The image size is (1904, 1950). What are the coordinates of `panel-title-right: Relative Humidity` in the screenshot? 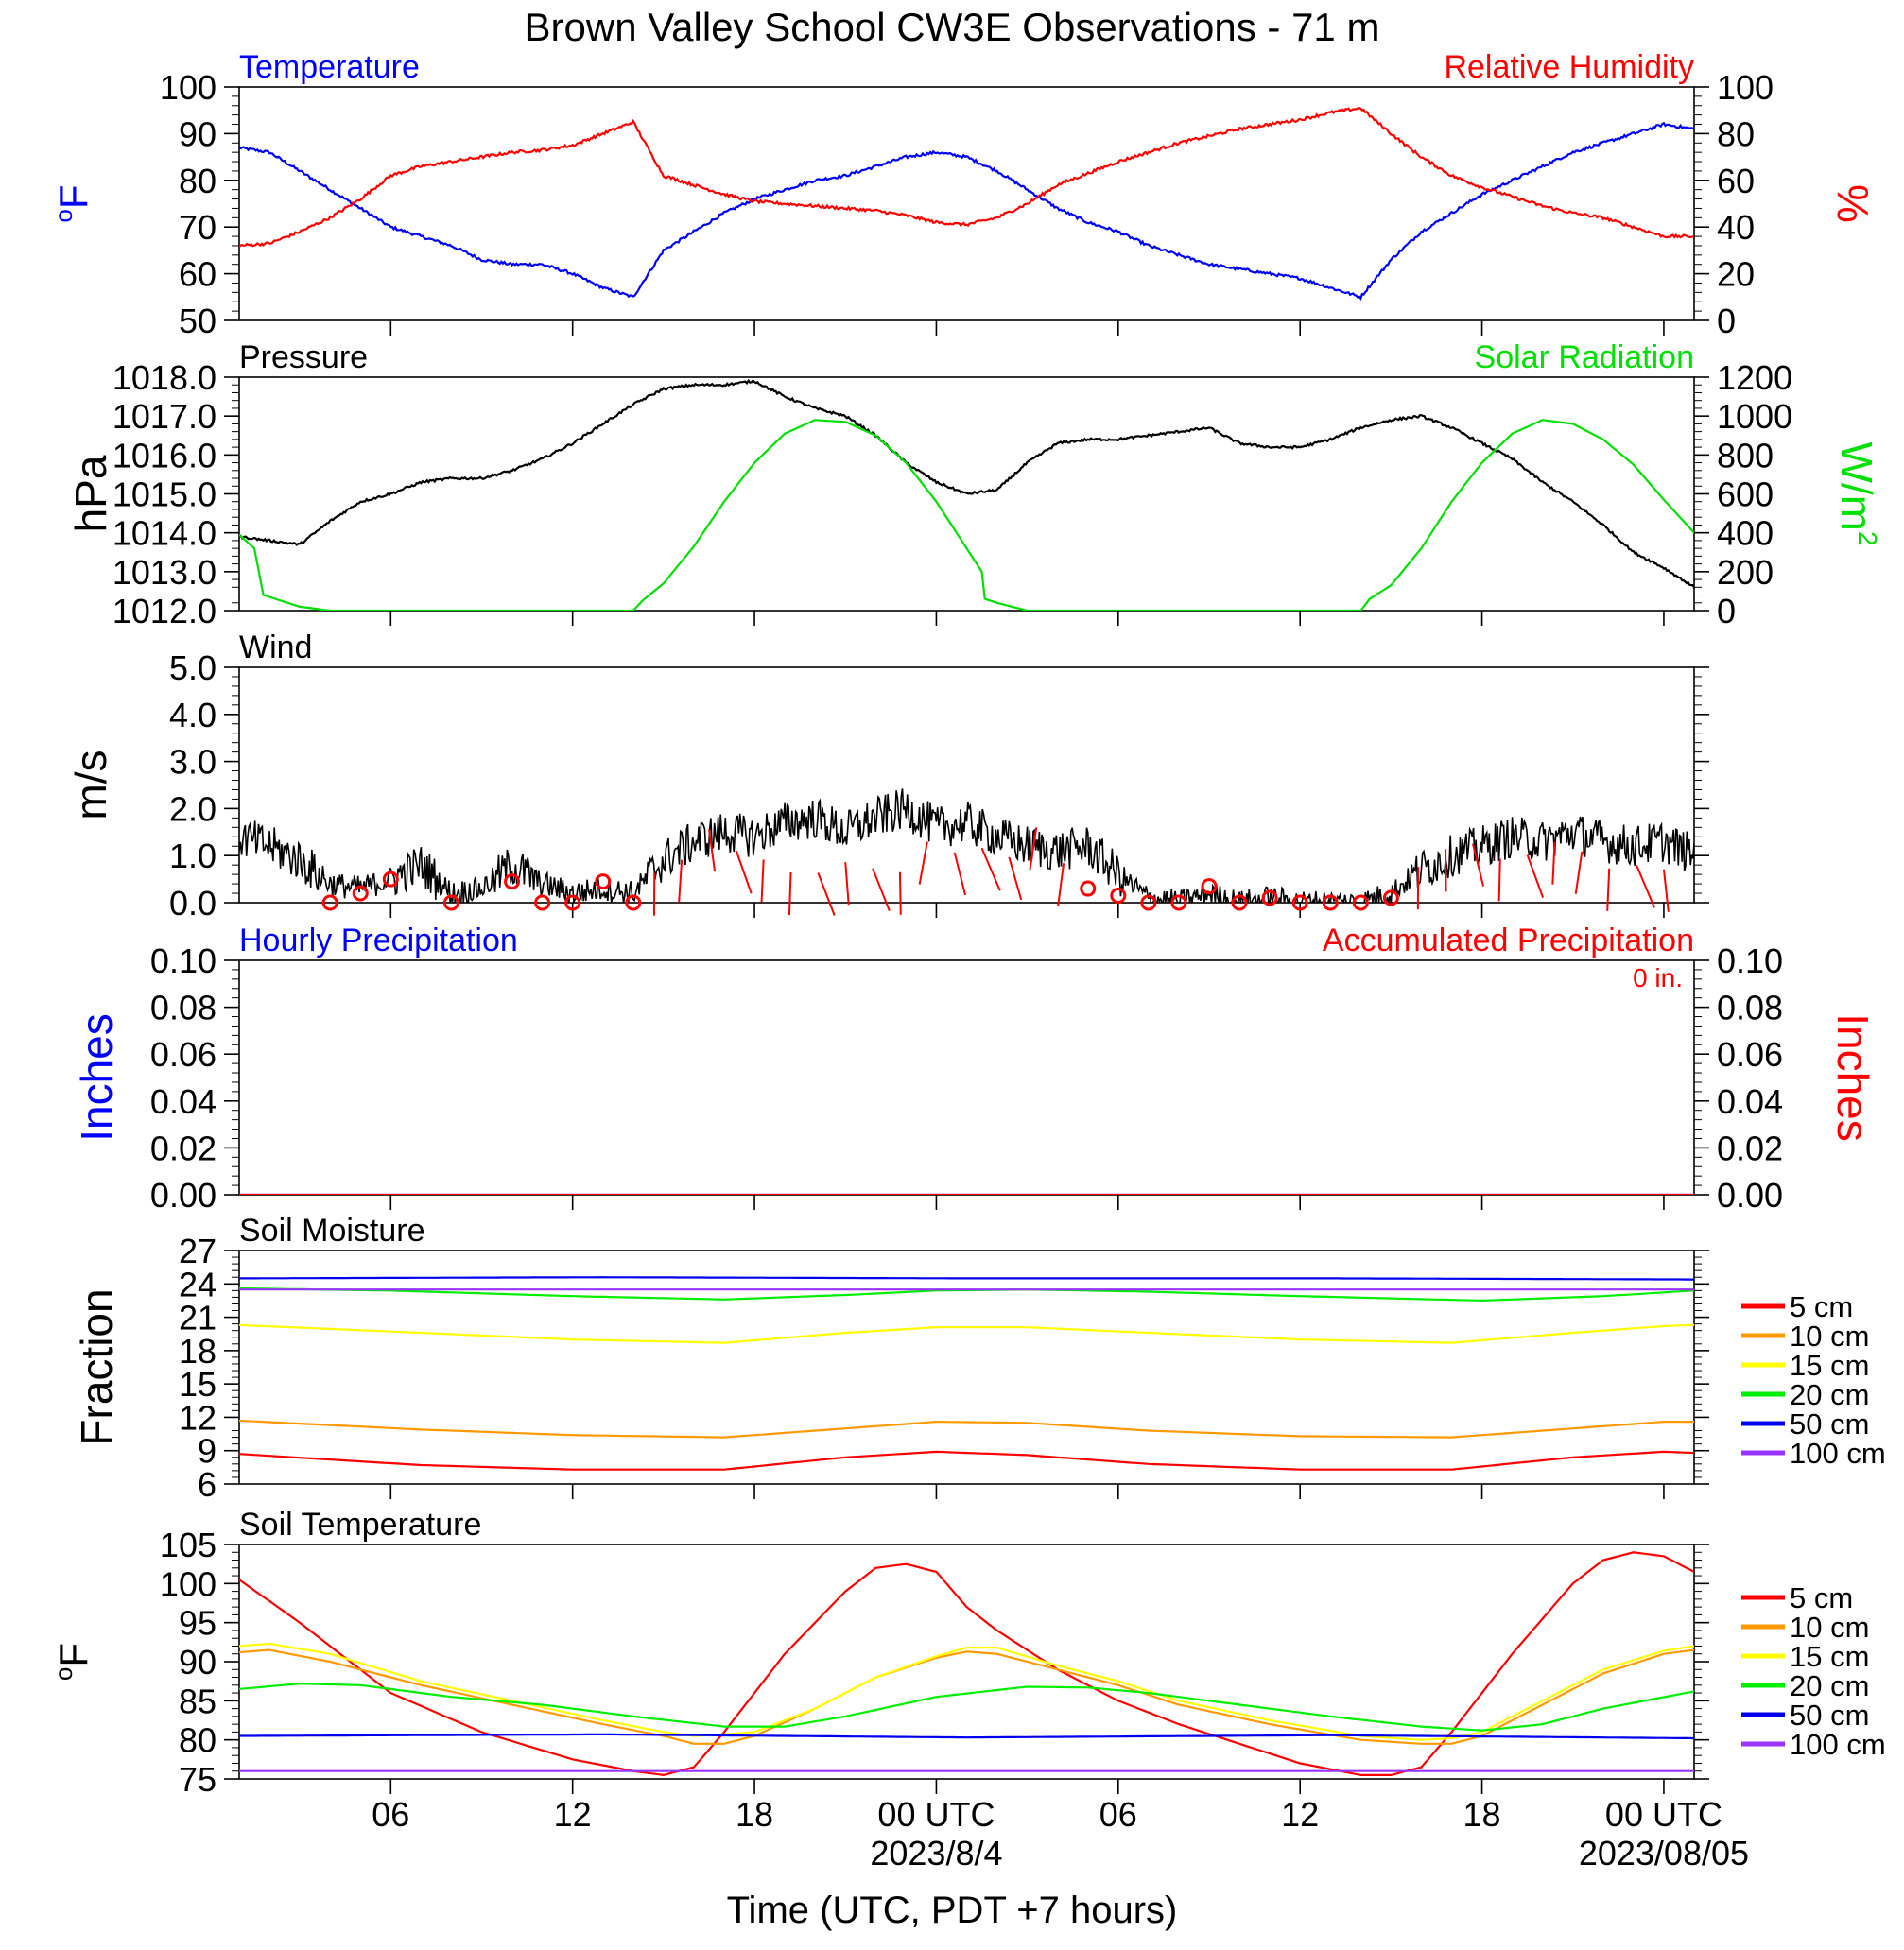 It's located at (1569, 67).